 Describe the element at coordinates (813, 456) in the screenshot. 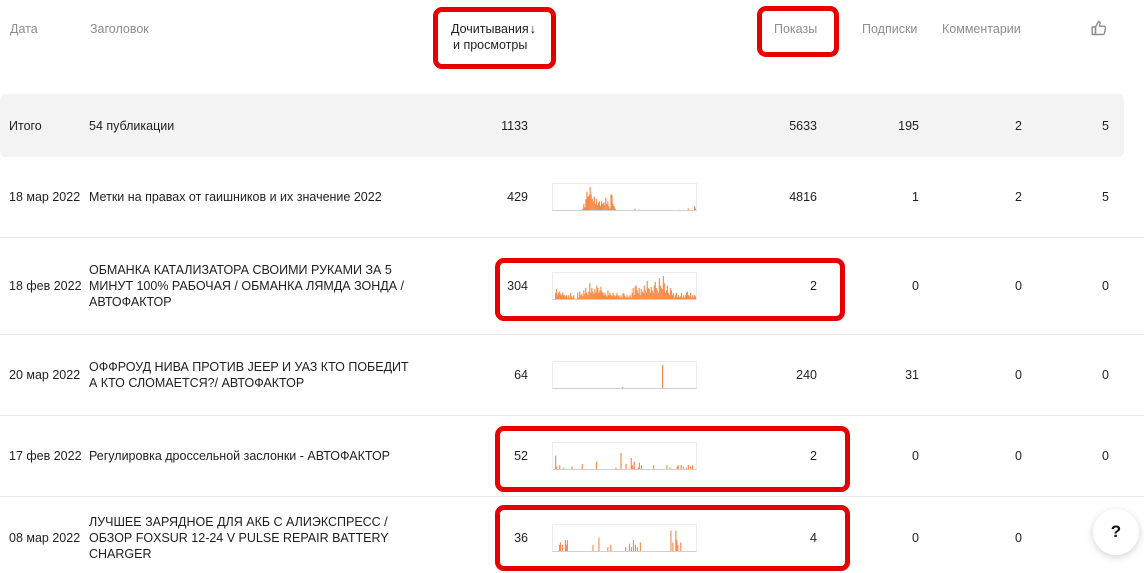

I see `row-shows: 2` at that location.